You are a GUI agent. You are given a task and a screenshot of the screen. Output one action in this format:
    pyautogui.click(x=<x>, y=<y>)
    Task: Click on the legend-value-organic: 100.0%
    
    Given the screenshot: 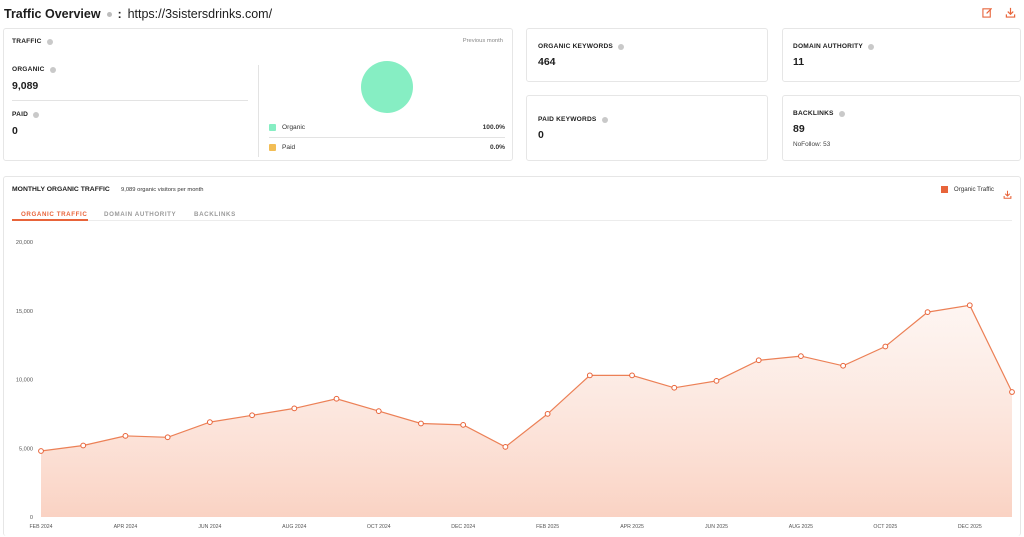 What is the action you would take?
    pyautogui.click(x=493, y=127)
    